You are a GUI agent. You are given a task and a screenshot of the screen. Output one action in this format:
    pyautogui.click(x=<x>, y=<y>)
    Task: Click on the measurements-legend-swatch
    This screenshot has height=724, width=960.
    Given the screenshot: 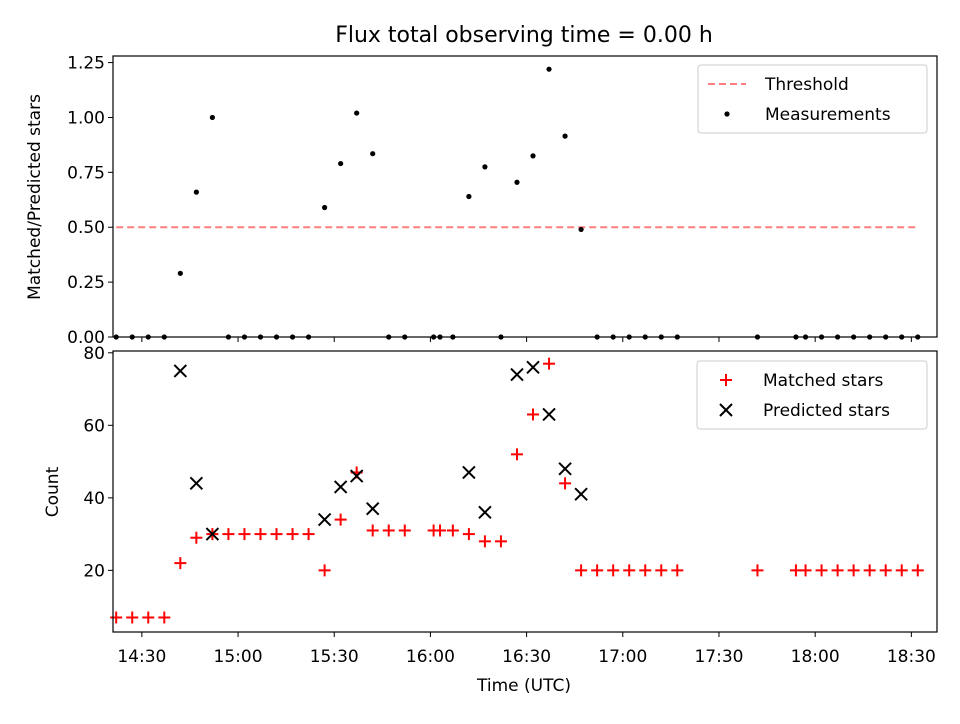 What is the action you would take?
    pyautogui.click(x=727, y=114)
    